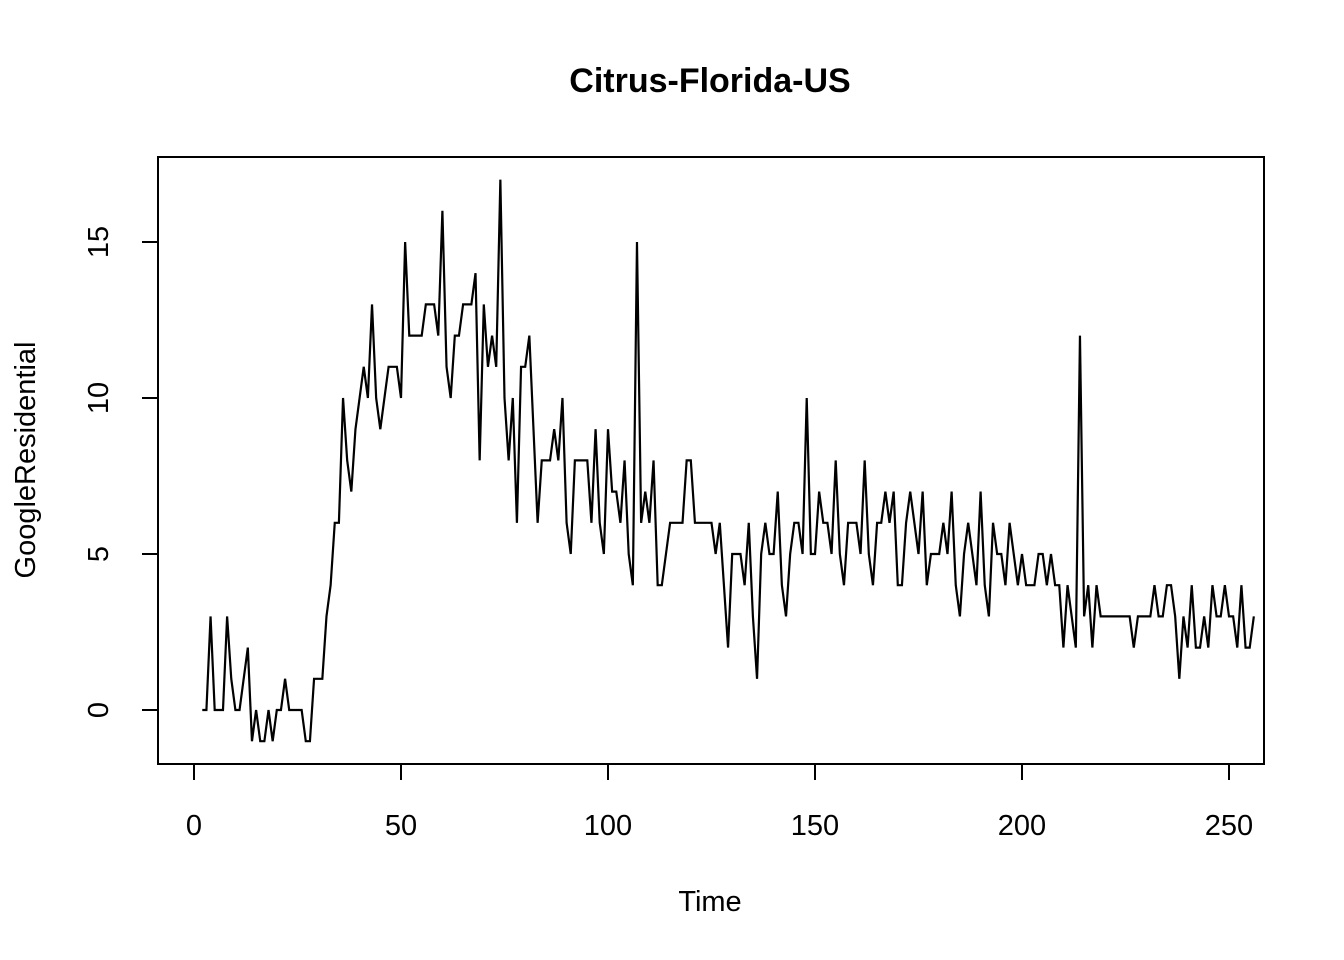 This screenshot has height=960, width=1344. I want to click on x-tick-label: 100, so click(608, 826).